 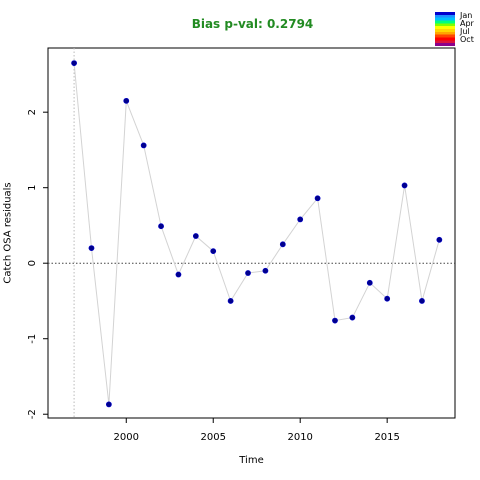 What do you see at coordinates (445, 29) in the screenshot?
I see `month-color-bar` at bounding box center [445, 29].